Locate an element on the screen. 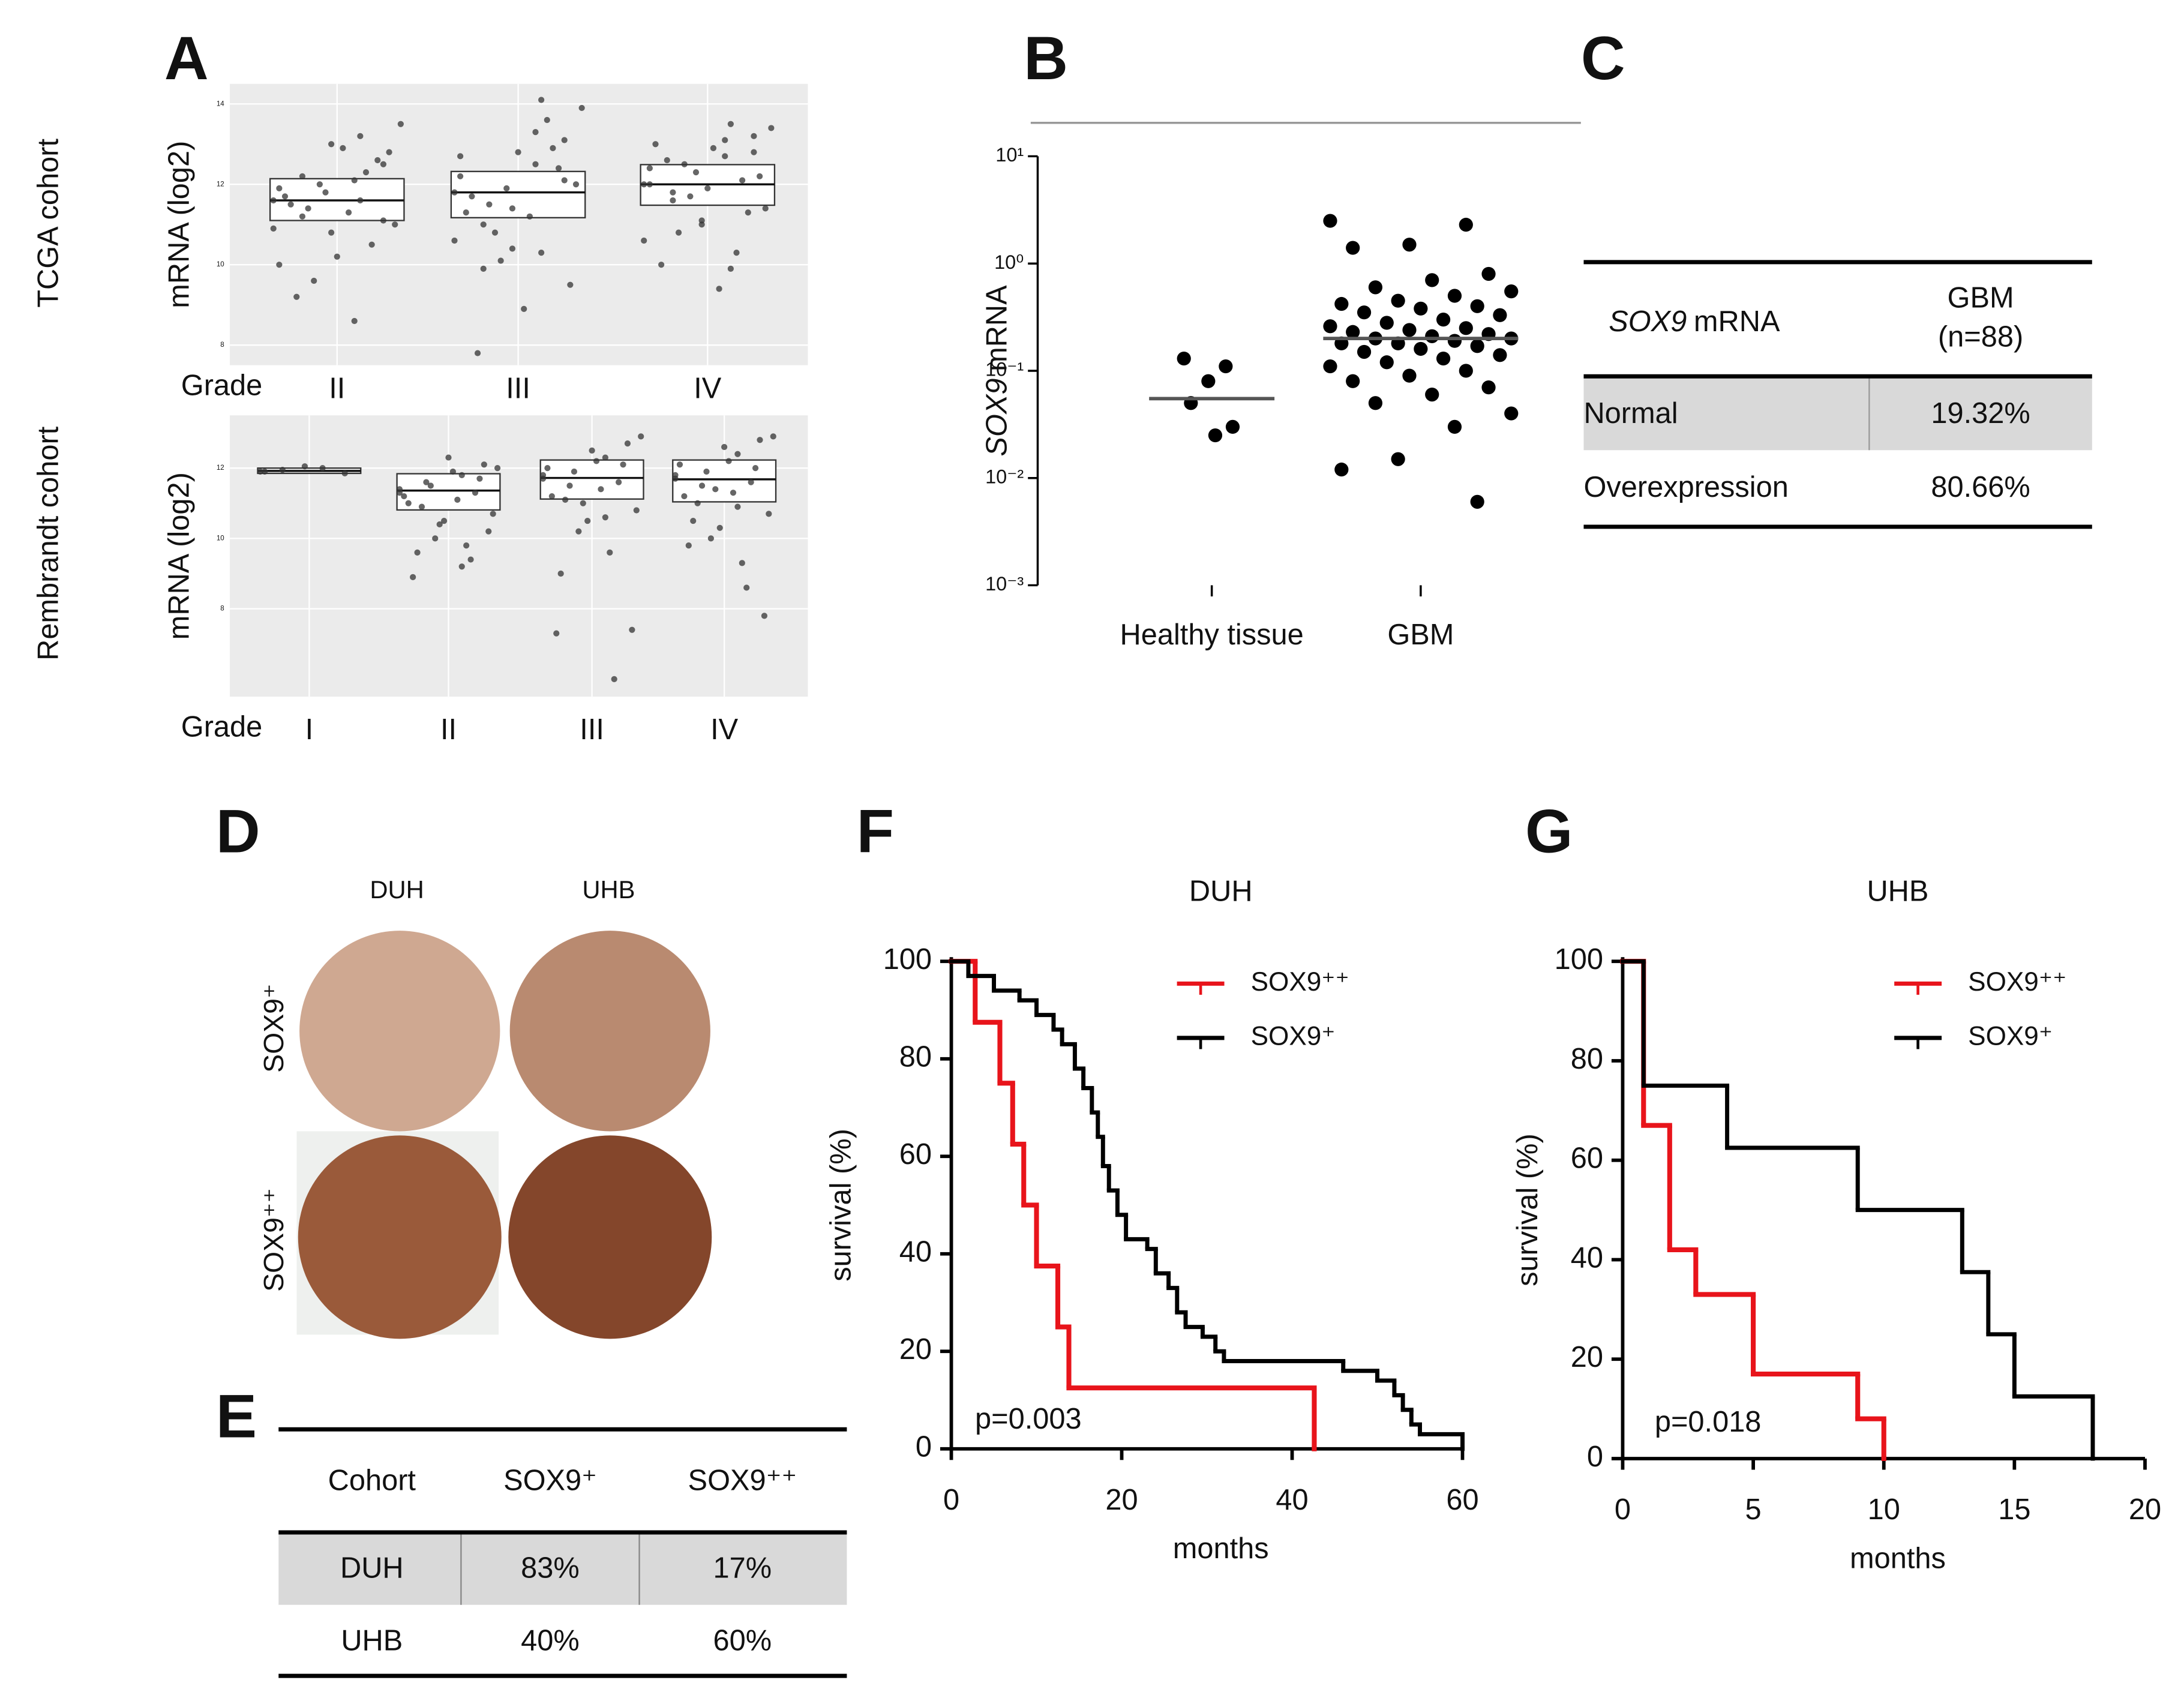 This screenshot has width=2184, height=1704. x-tick-label: II is located at coordinates (337, 388).